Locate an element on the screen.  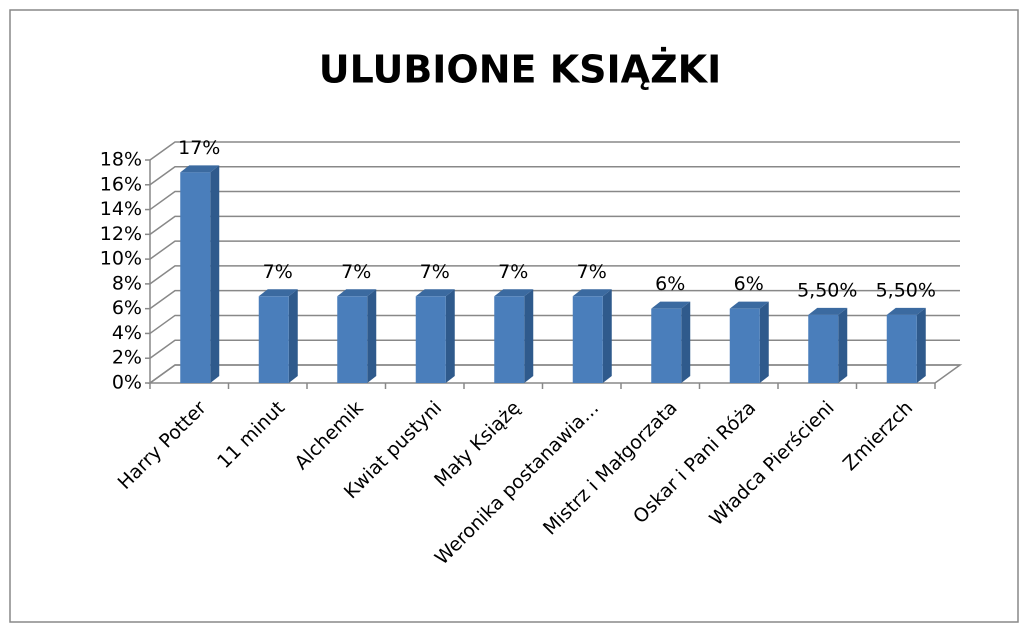
y-tick-label: 18% is located at coordinates (121, 160).